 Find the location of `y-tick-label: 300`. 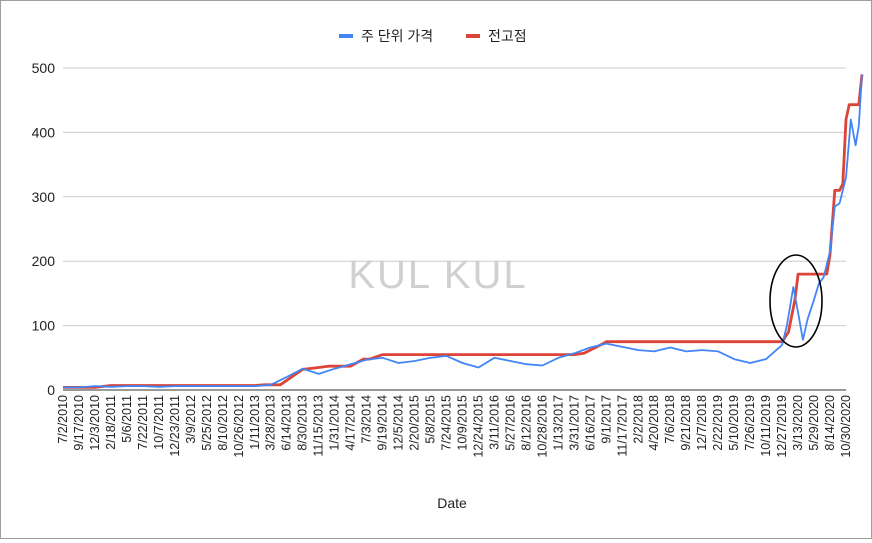

y-tick-label: 300 is located at coordinates (44, 197).